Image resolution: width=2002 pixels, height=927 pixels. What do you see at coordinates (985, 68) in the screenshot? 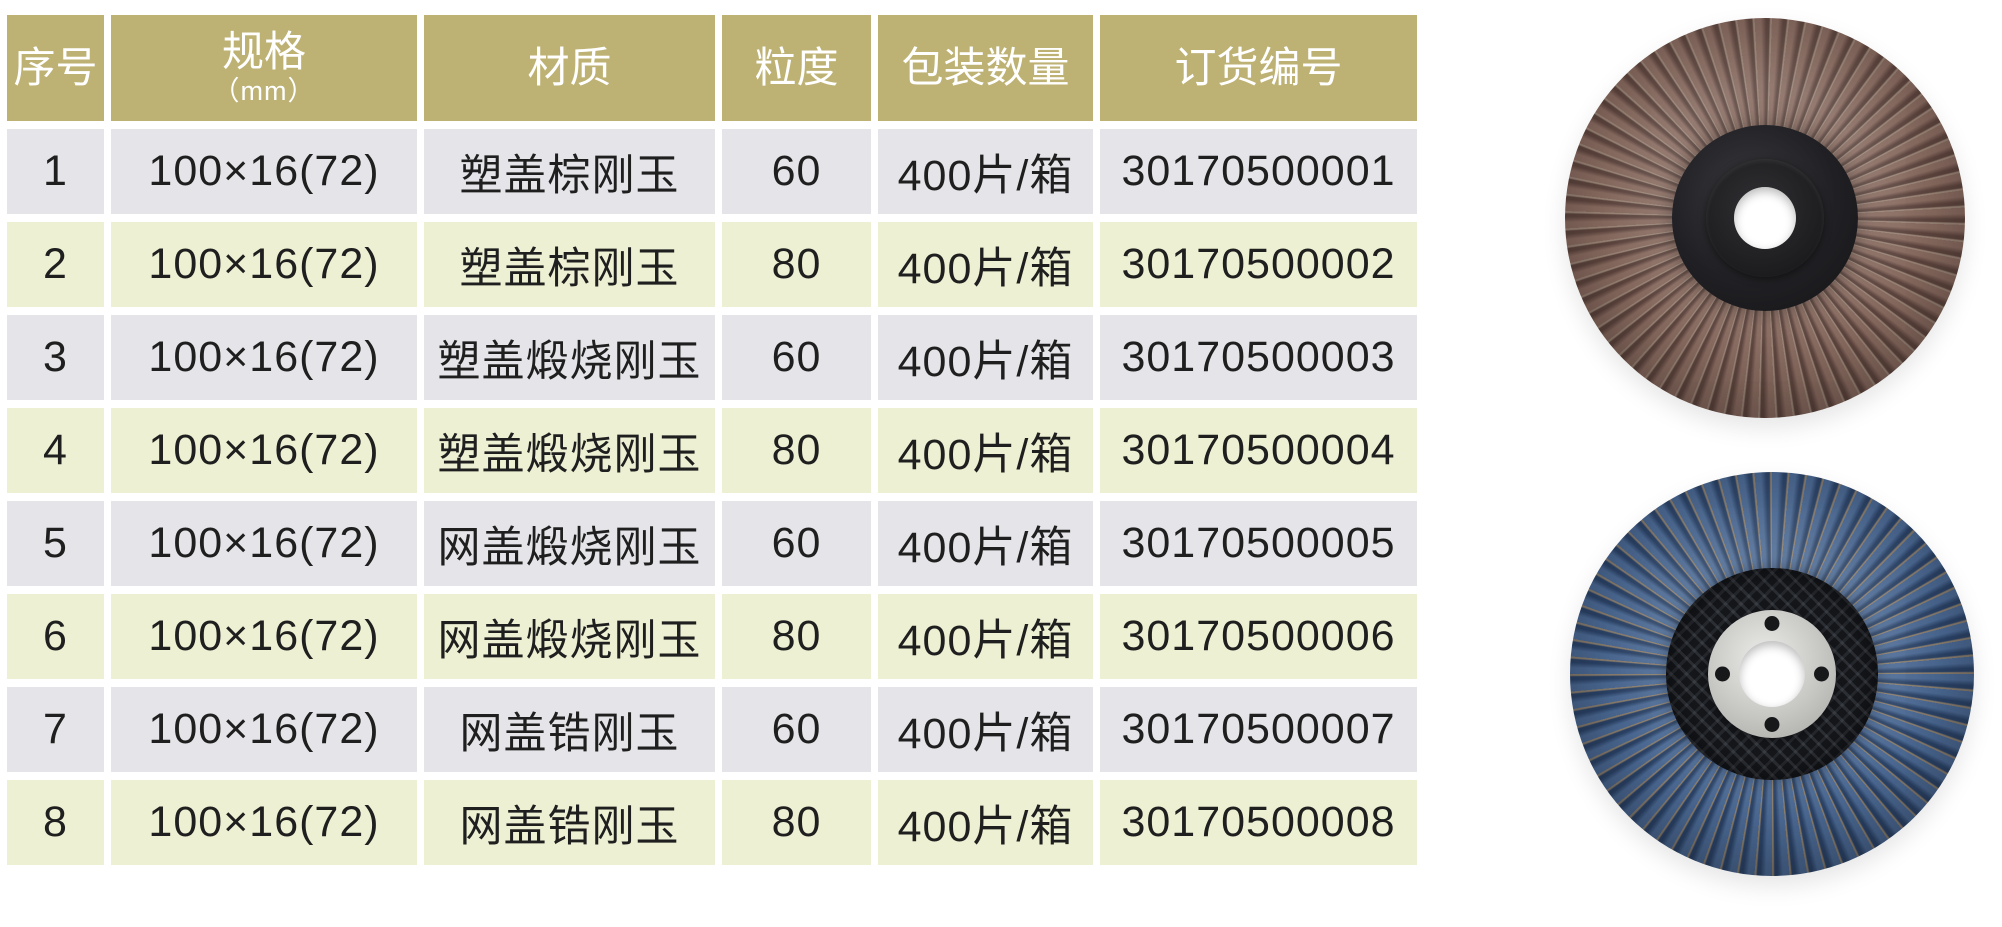
I see `column-header-packing: 包装数量` at bounding box center [985, 68].